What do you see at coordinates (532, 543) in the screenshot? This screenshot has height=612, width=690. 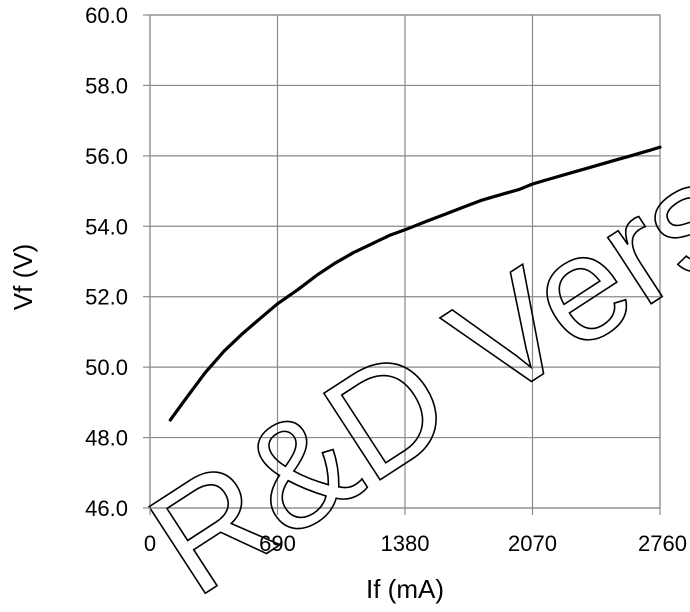 I see `x-tick-label-3: 2070` at bounding box center [532, 543].